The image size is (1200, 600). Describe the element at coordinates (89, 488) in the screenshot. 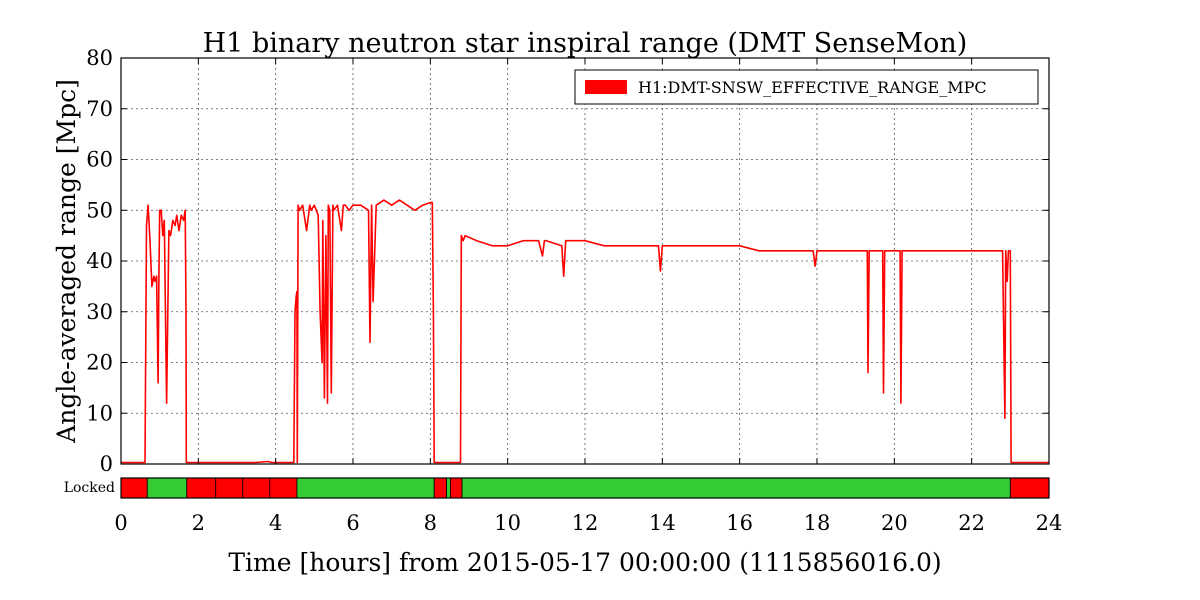

I see `segment-label: Locked` at that location.